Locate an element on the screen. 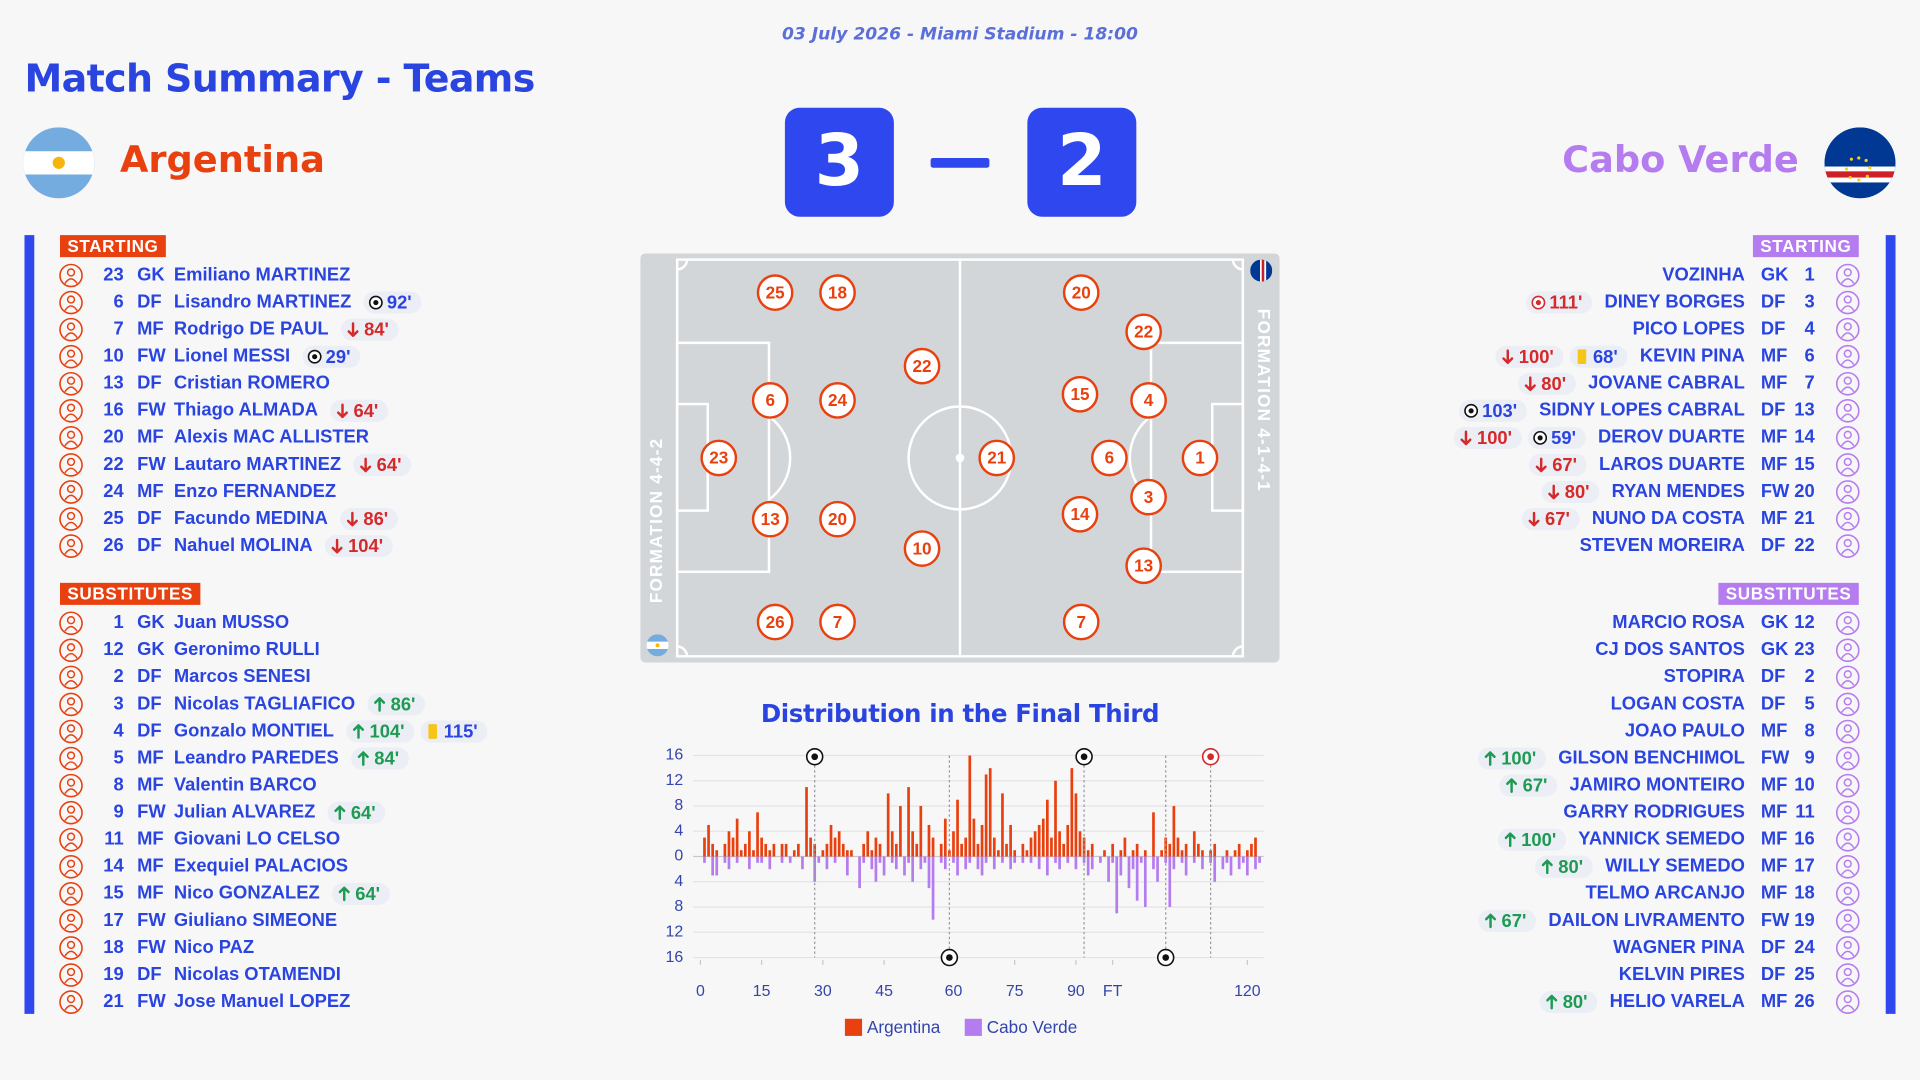 The height and width of the screenshot is (1080, 1920). player-number: 24 is located at coordinates (113, 490).